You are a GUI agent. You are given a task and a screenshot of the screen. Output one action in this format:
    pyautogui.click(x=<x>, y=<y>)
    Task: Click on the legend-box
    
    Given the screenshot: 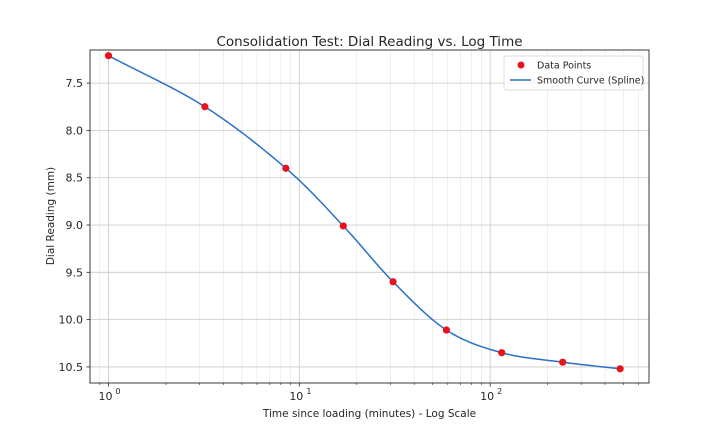 What is the action you would take?
    pyautogui.click(x=573, y=73)
    